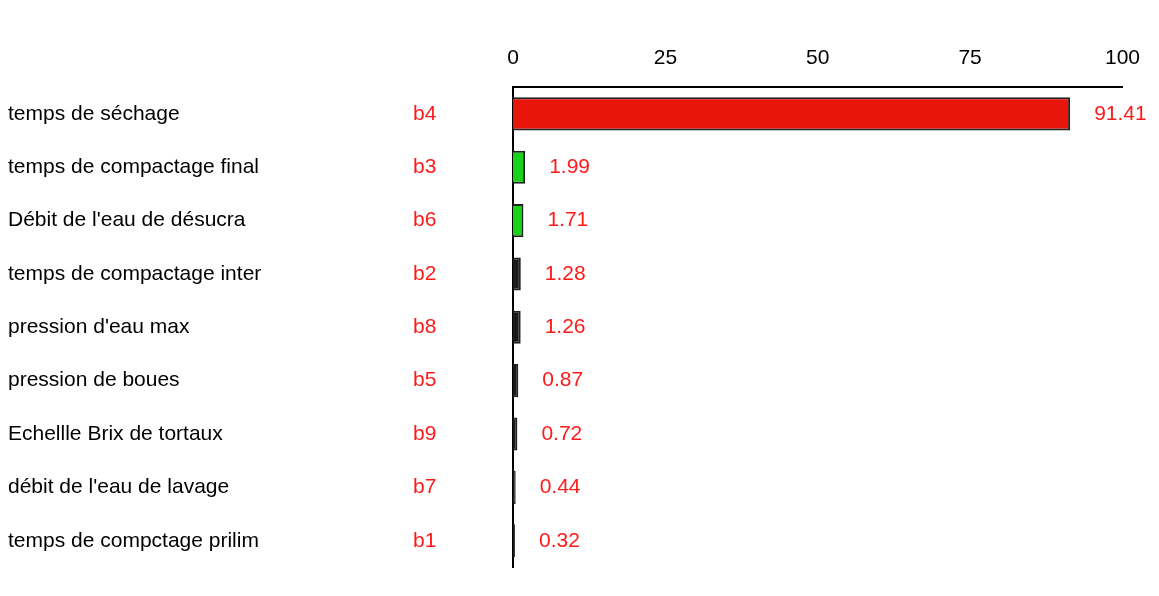  What do you see at coordinates (665, 57) in the screenshot?
I see `x2-tick-label: 25` at bounding box center [665, 57].